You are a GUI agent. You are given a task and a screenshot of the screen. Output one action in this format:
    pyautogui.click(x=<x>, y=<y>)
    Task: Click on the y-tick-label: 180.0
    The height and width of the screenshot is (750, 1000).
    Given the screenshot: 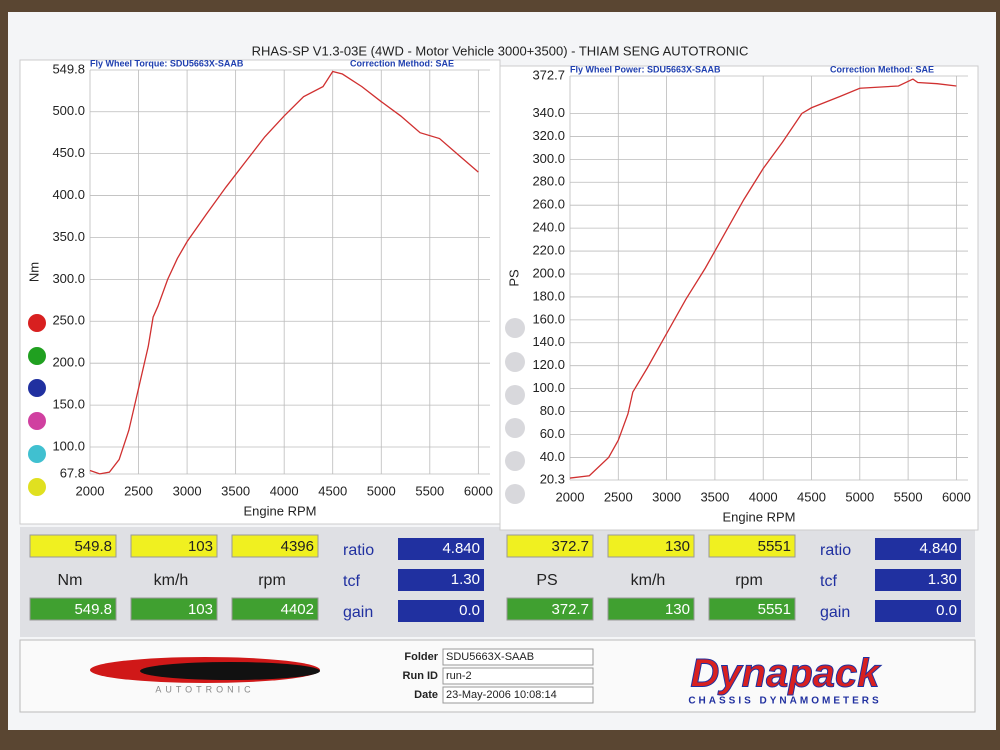 What is the action you would take?
    pyautogui.click(x=548, y=295)
    